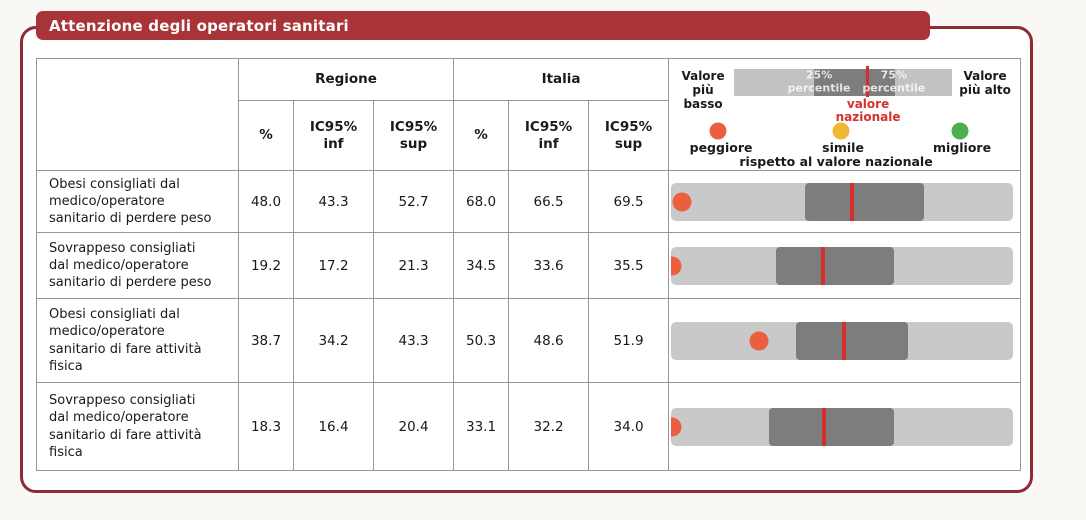 This screenshot has width=1086, height=520. What do you see at coordinates (549, 265) in the screenshot?
I see `value-italia-inf: 33.6` at bounding box center [549, 265].